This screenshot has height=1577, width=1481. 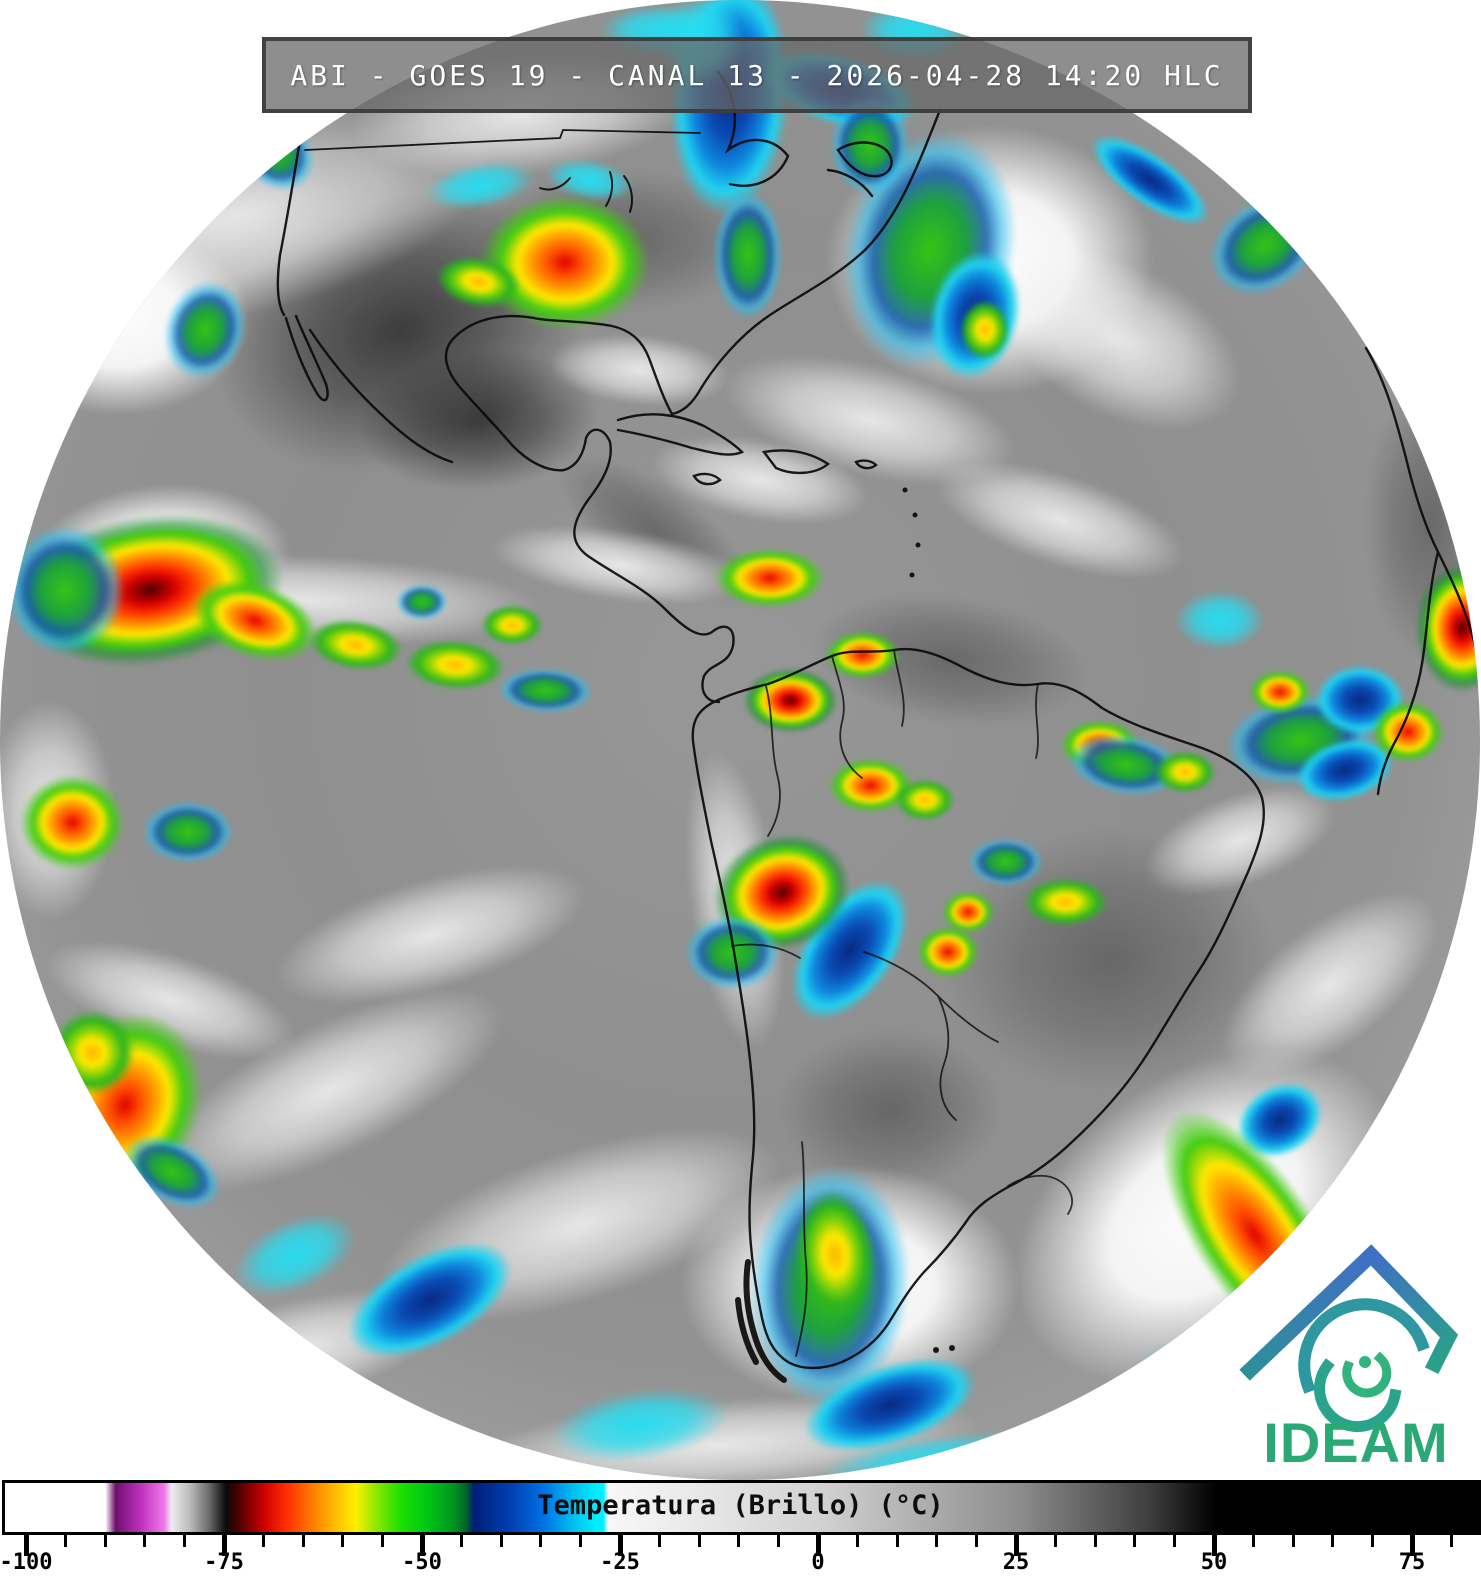 What do you see at coordinates (620, 1562) in the screenshot?
I see `tick-label: -25` at bounding box center [620, 1562].